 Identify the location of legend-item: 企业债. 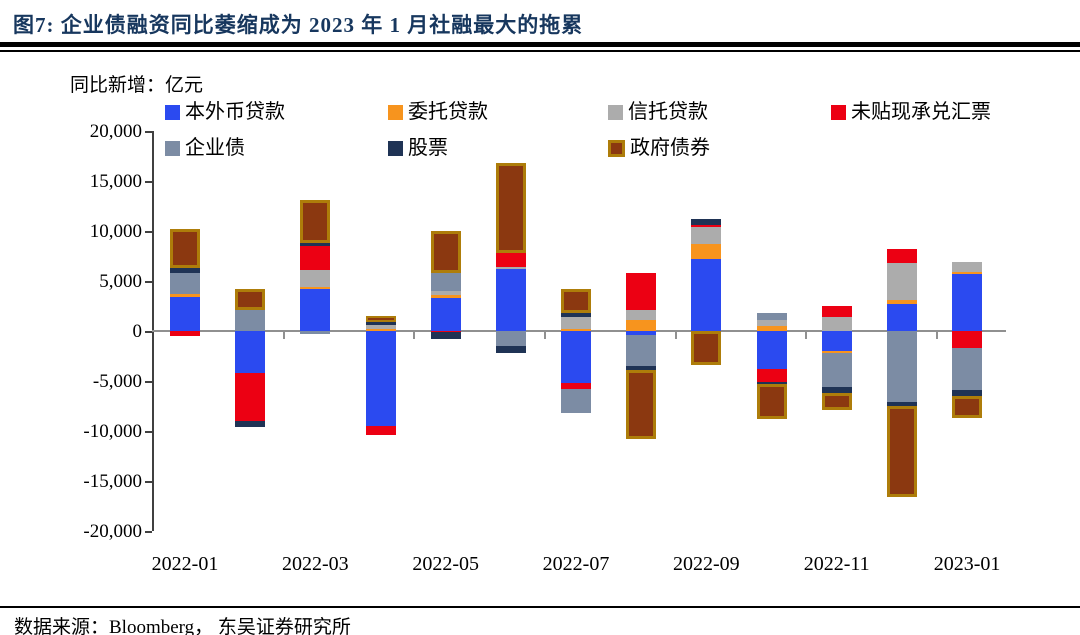
(205, 148).